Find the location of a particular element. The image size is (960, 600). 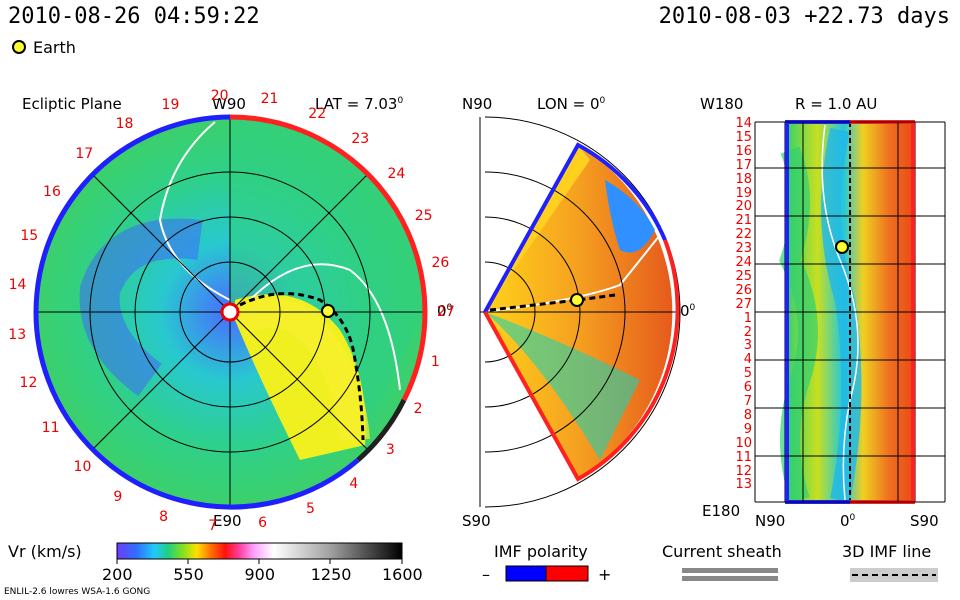

datetime-label: 2010-08-26 04:59:22 is located at coordinates (134, 16).